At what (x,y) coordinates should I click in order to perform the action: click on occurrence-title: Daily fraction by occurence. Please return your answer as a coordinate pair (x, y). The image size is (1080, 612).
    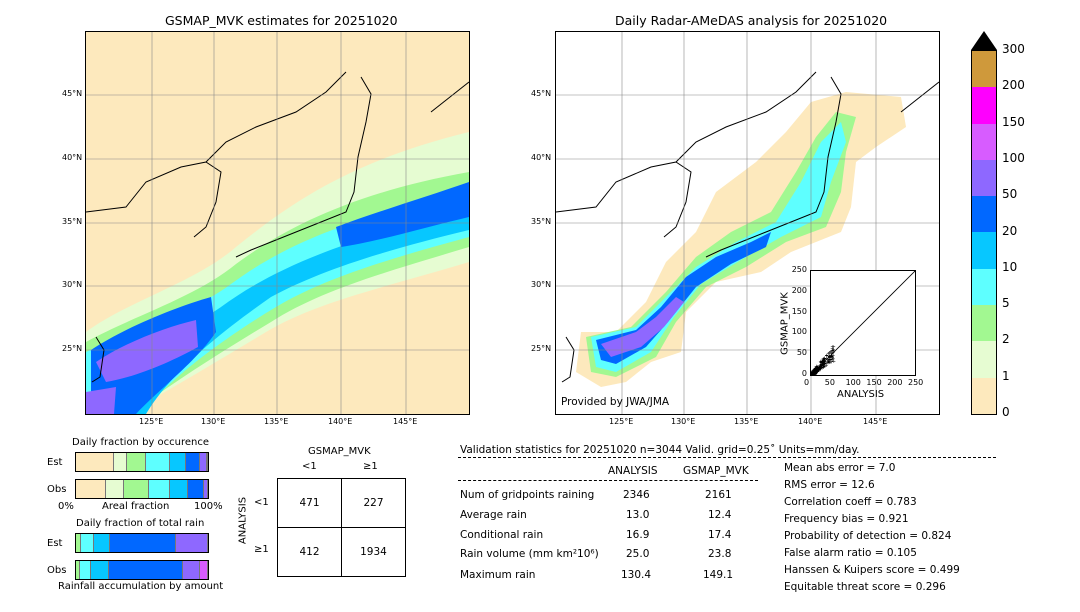
    Looking at the image, I should click on (141, 442).